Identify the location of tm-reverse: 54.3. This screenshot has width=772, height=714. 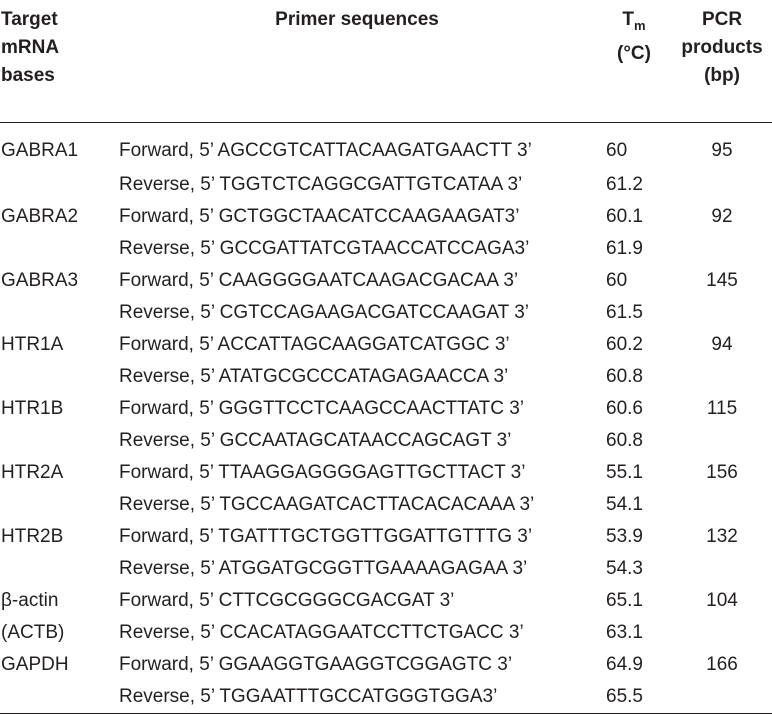
(624, 568).